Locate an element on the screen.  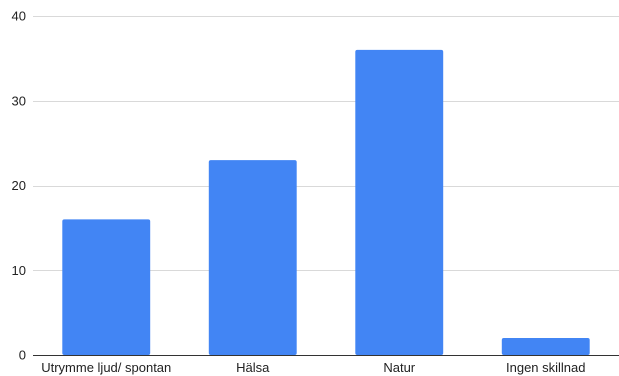
y-tick-label: 30 is located at coordinates (19, 100).